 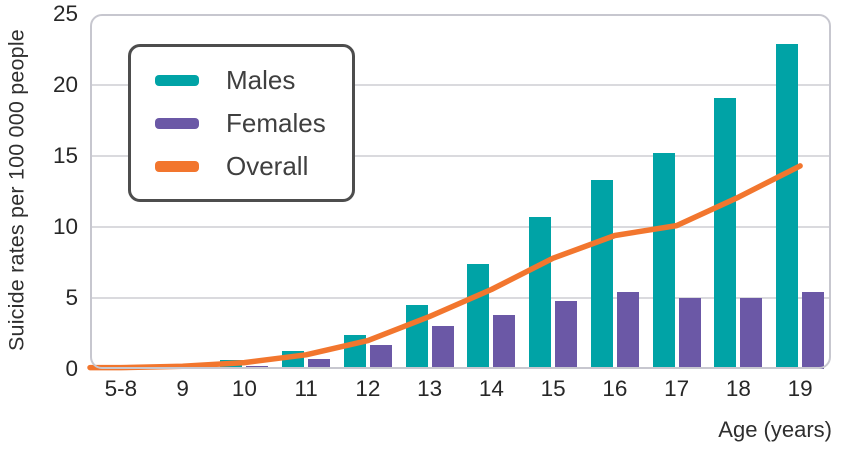 What do you see at coordinates (430, 388) in the screenshot?
I see `x-tick-label-13: 13` at bounding box center [430, 388].